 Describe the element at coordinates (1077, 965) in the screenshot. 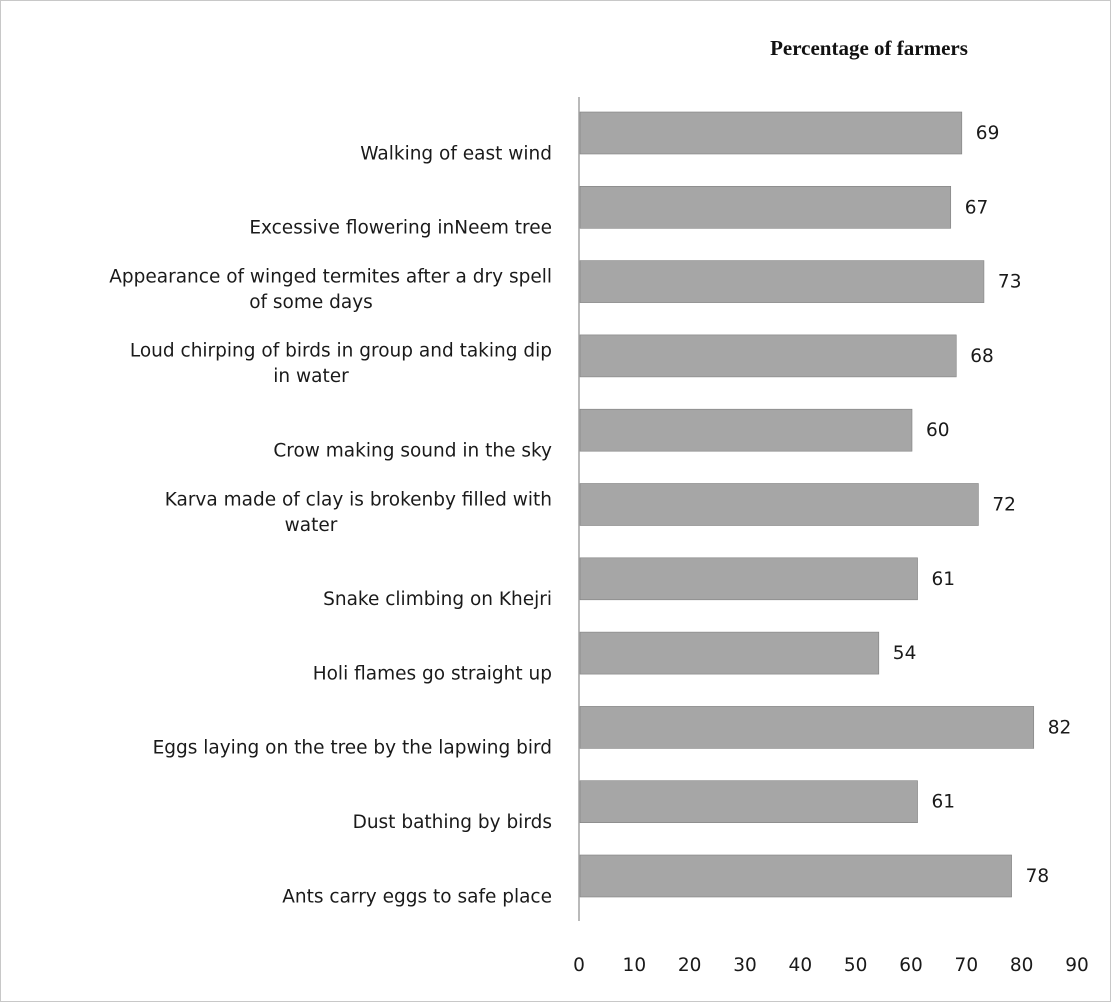

I see `x-tick-label: 90` at that location.